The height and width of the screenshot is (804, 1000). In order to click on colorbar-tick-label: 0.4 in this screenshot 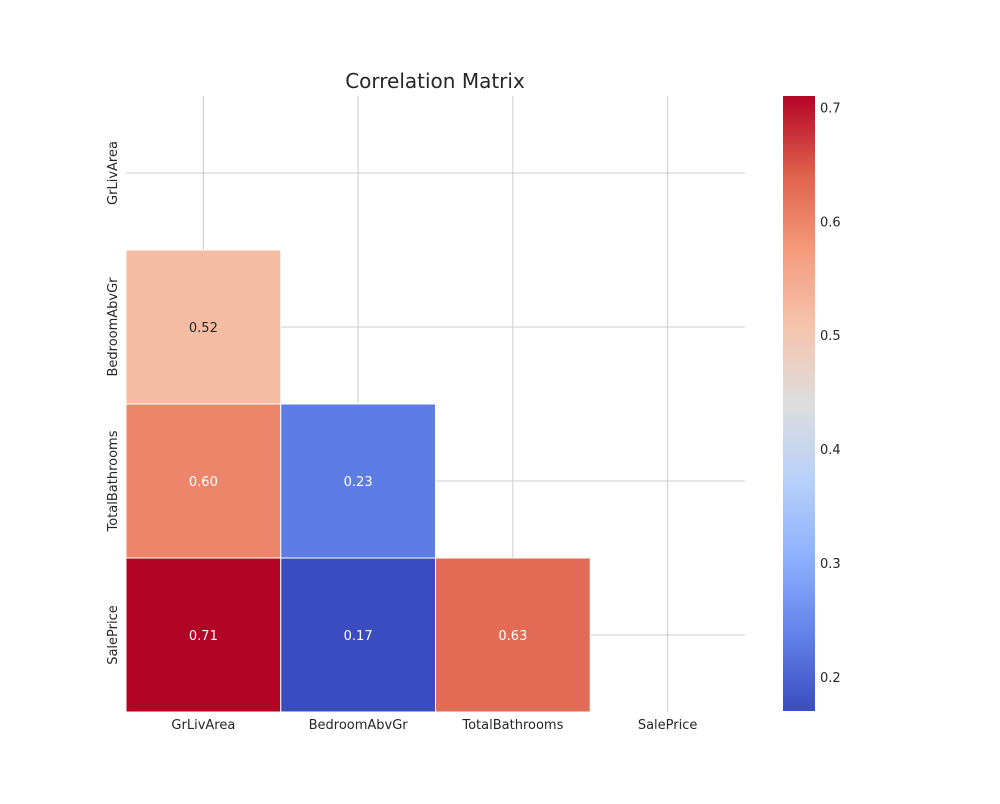, I will do `click(830, 450)`.